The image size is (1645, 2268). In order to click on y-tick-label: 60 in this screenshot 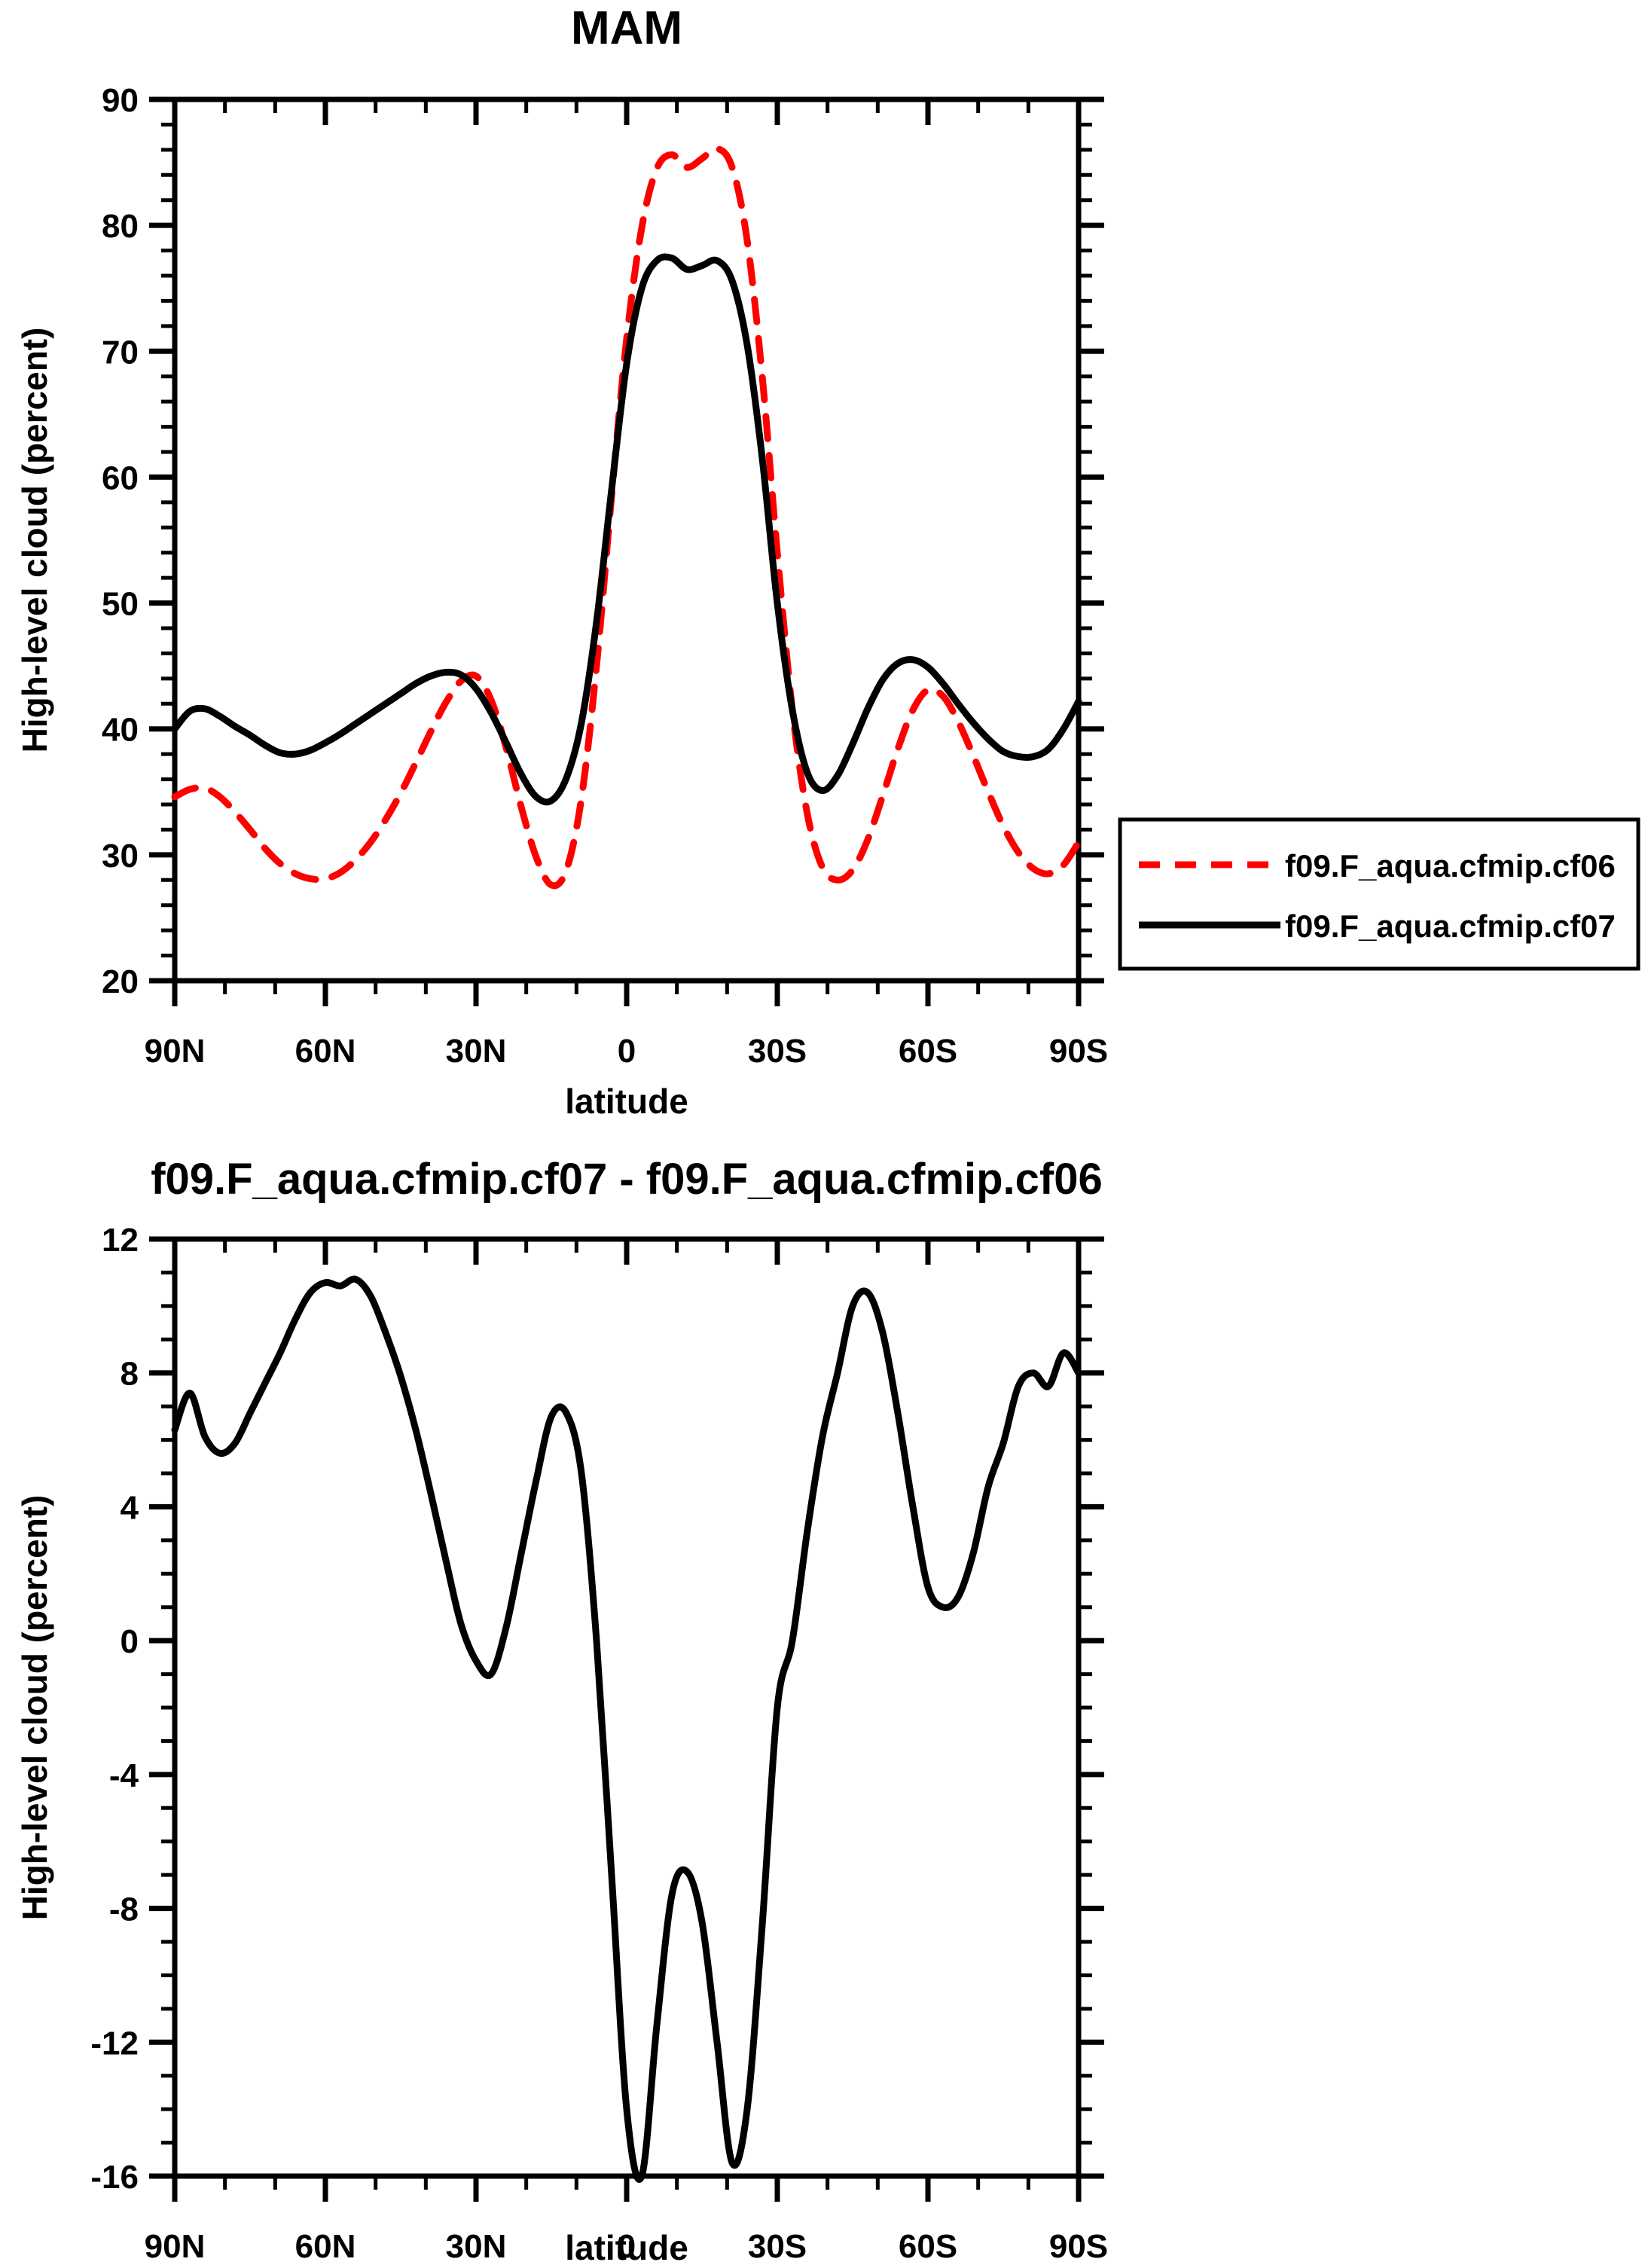, I will do `click(120, 477)`.